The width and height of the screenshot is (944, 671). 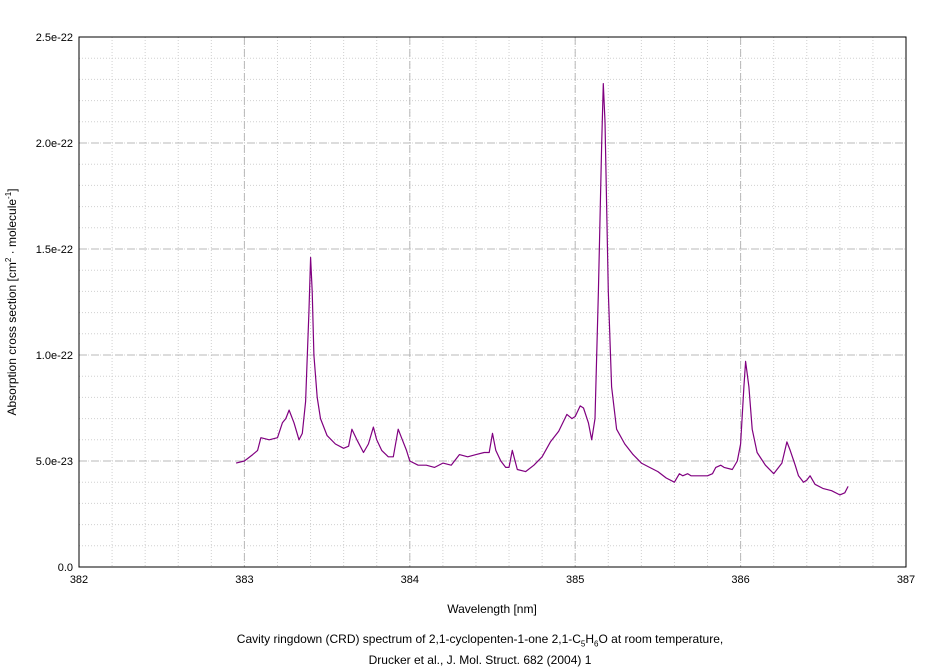 What do you see at coordinates (54, 144) in the screenshot?
I see `y-tick-label: 2.0e-22` at bounding box center [54, 144].